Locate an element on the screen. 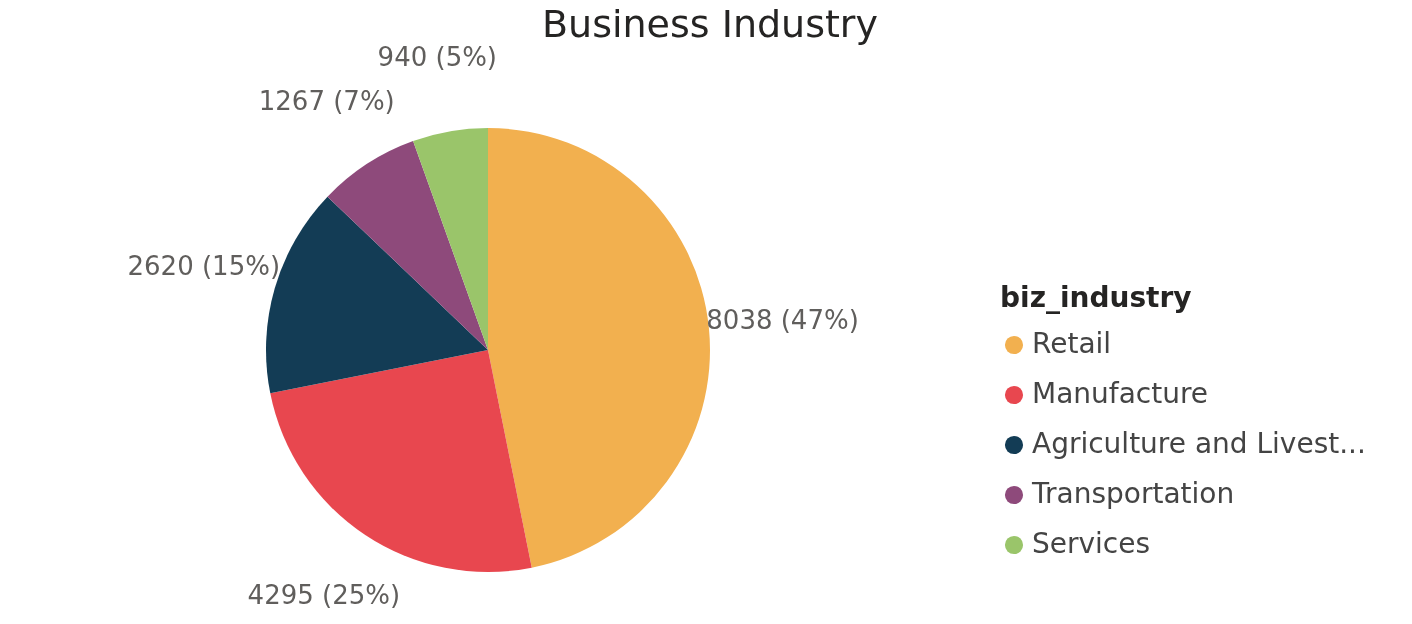 This screenshot has width=1412, height=624. chart-title: Business Industry is located at coordinates (710, 24).